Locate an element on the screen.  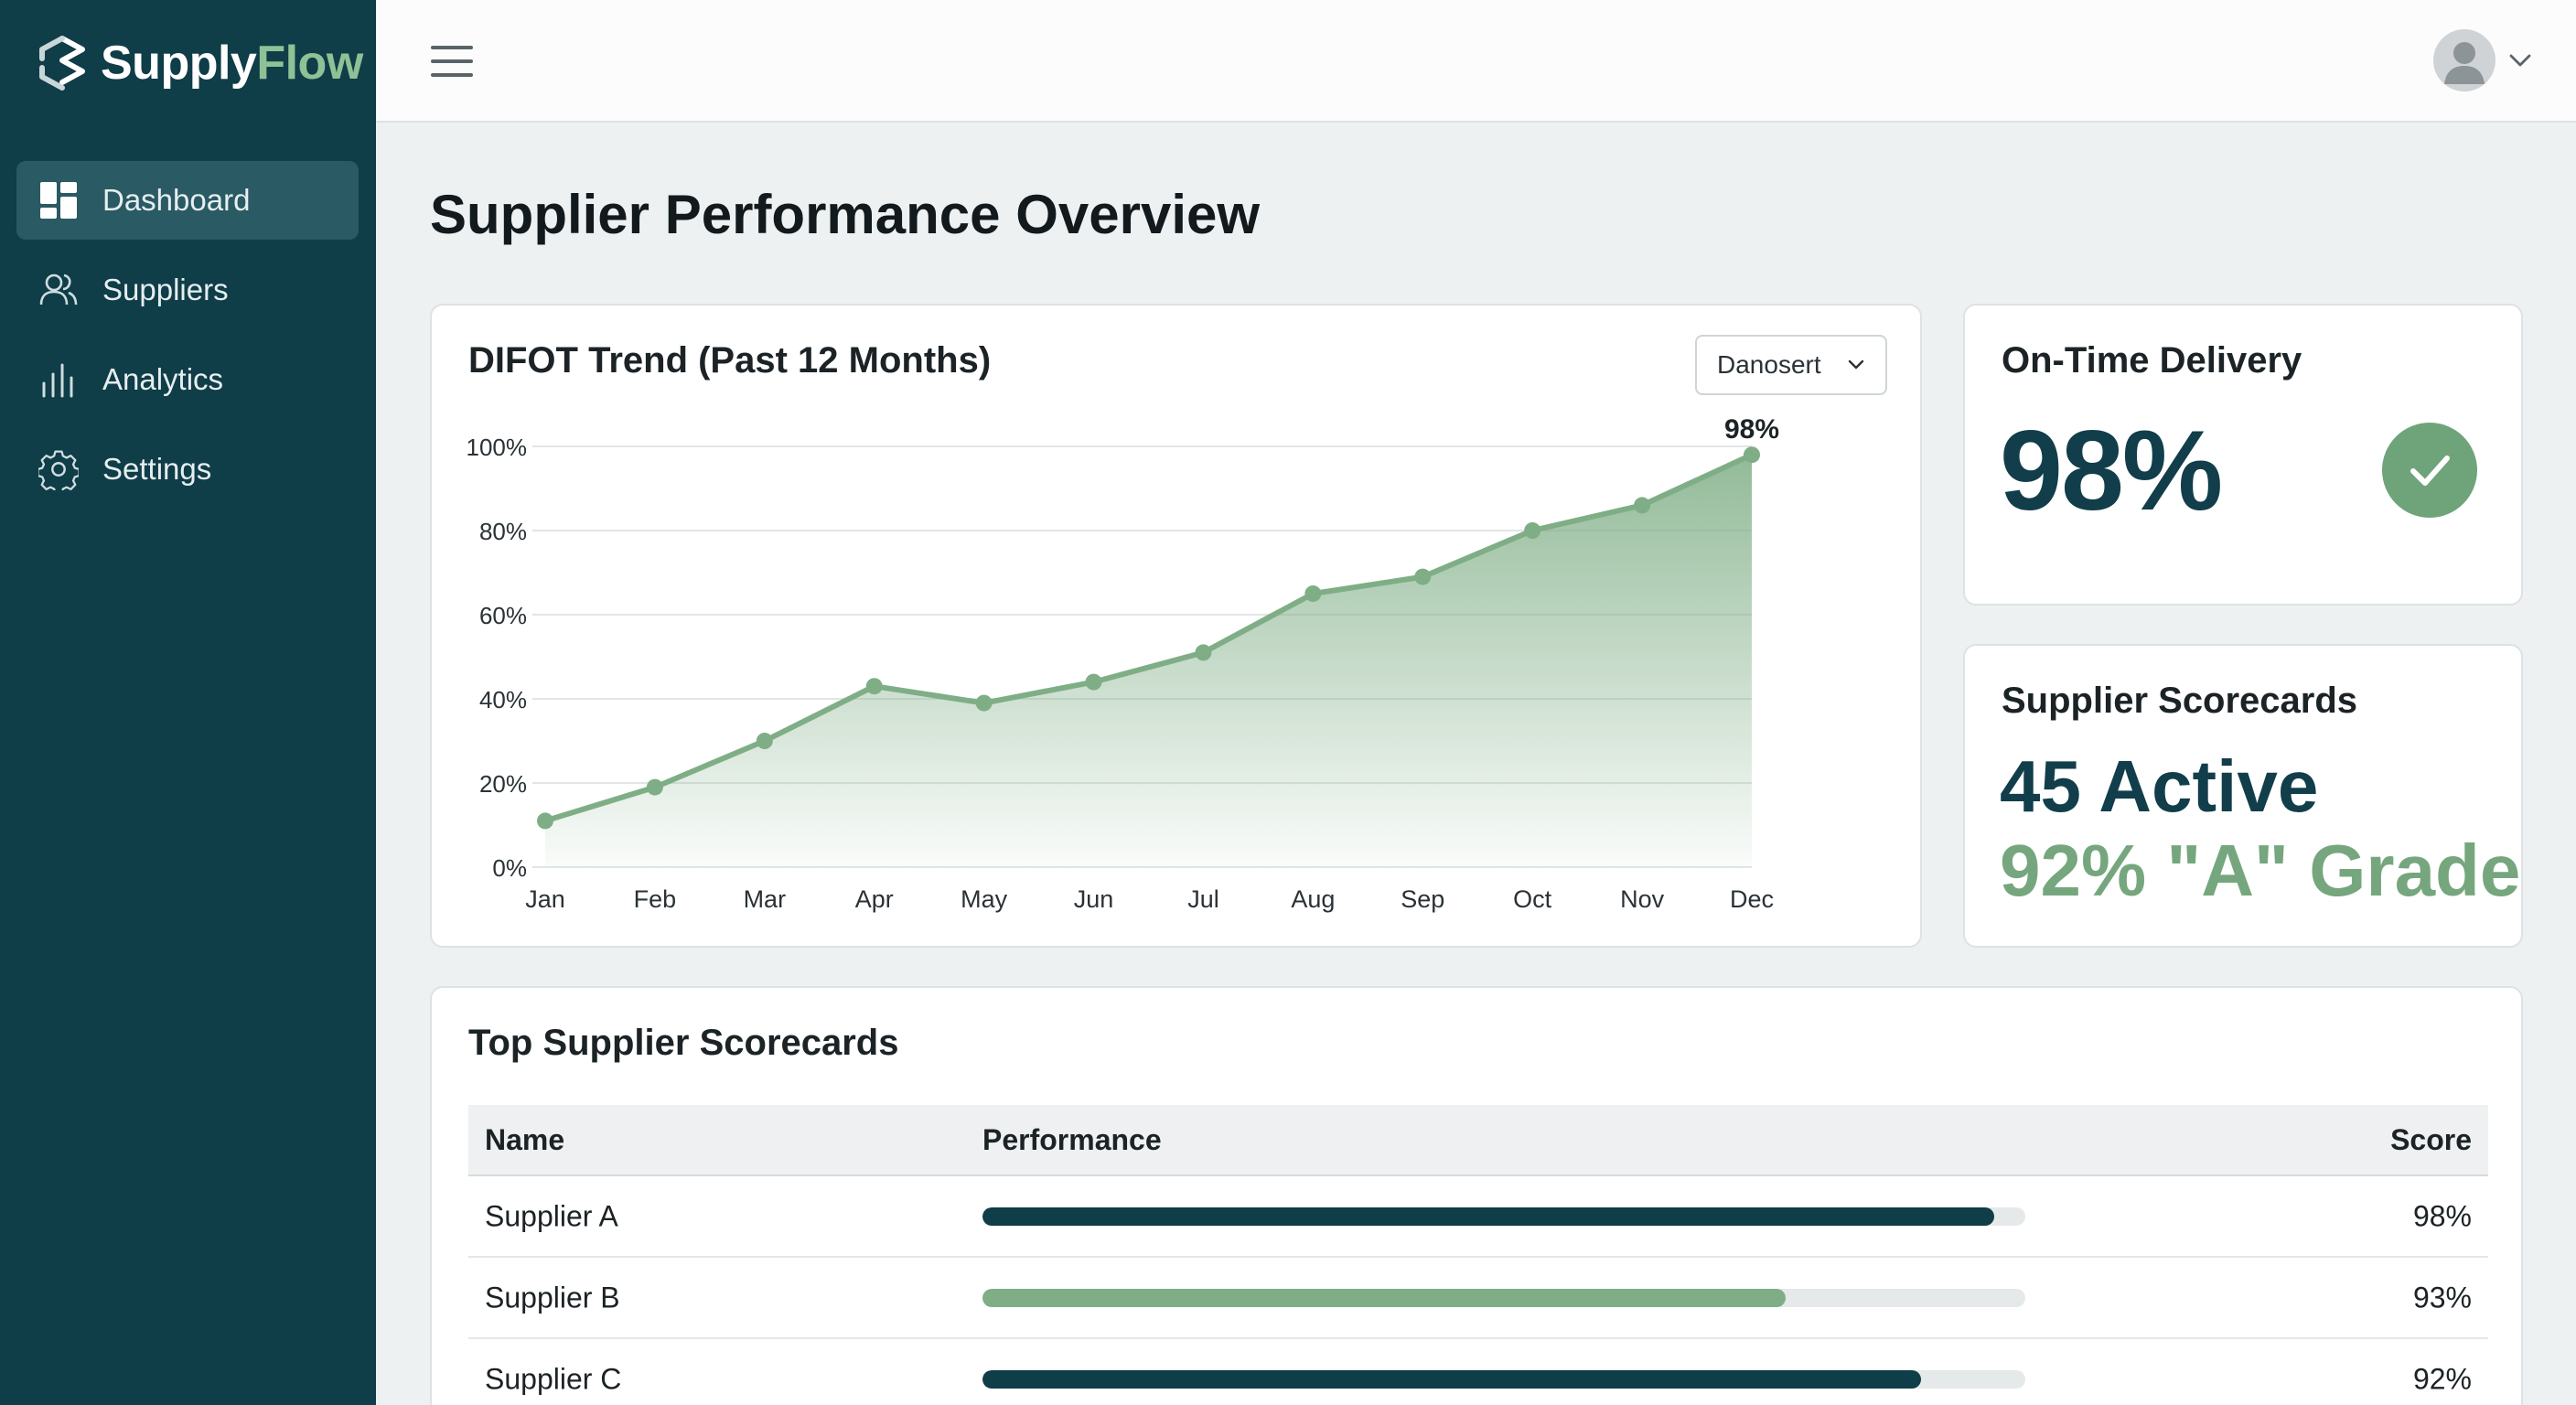
supplier-score: 93% is located at coordinates (2442, 1297).